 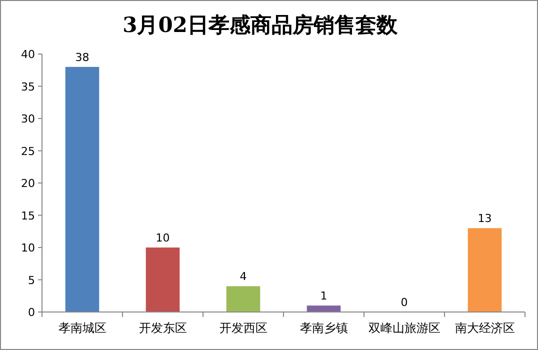 I want to click on x-tick-label: 孝南乡镇, so click(x=324, y=328).